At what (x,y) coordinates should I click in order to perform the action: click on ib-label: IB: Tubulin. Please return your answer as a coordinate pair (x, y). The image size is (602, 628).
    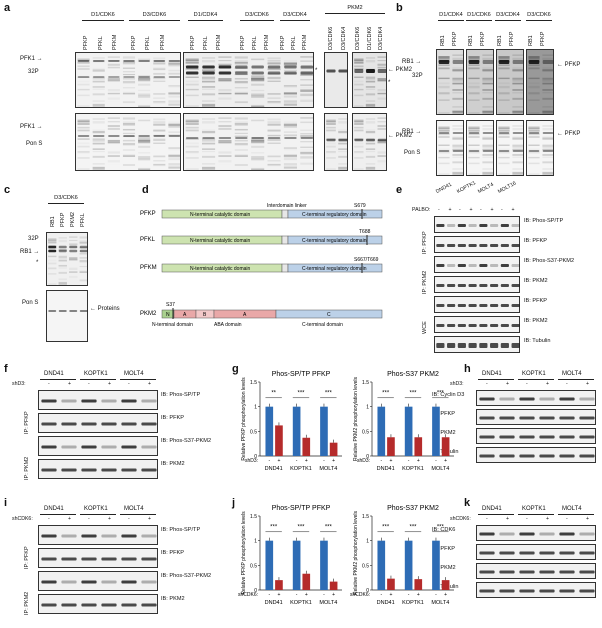
    Looking at the image, I should click on (537, 341).